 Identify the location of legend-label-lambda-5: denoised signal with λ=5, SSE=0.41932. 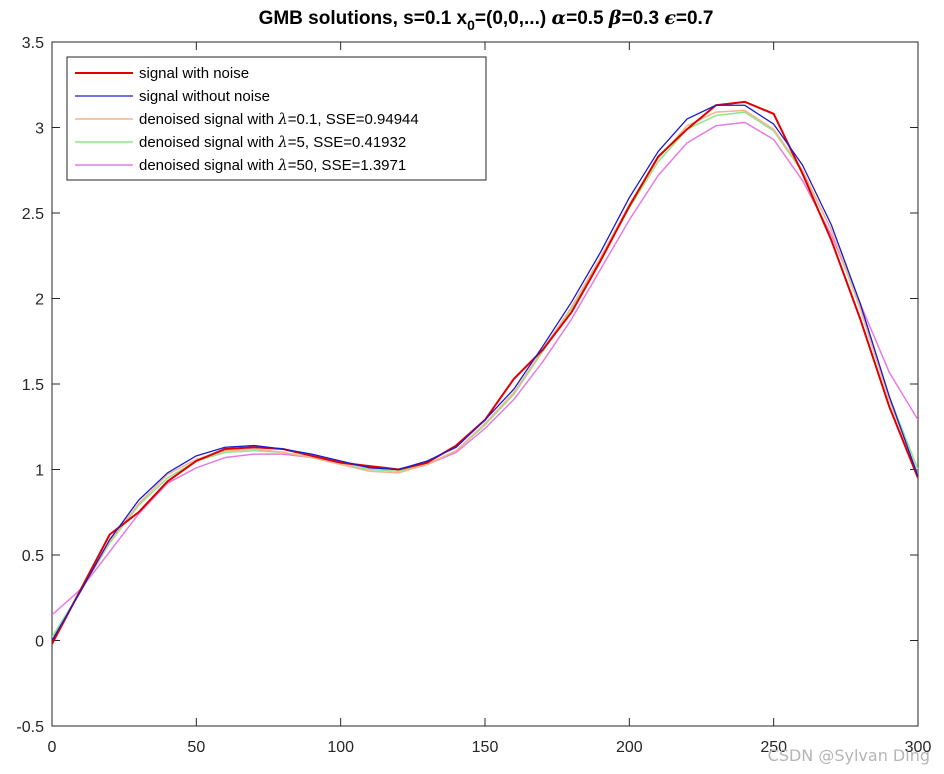
(272, 142).